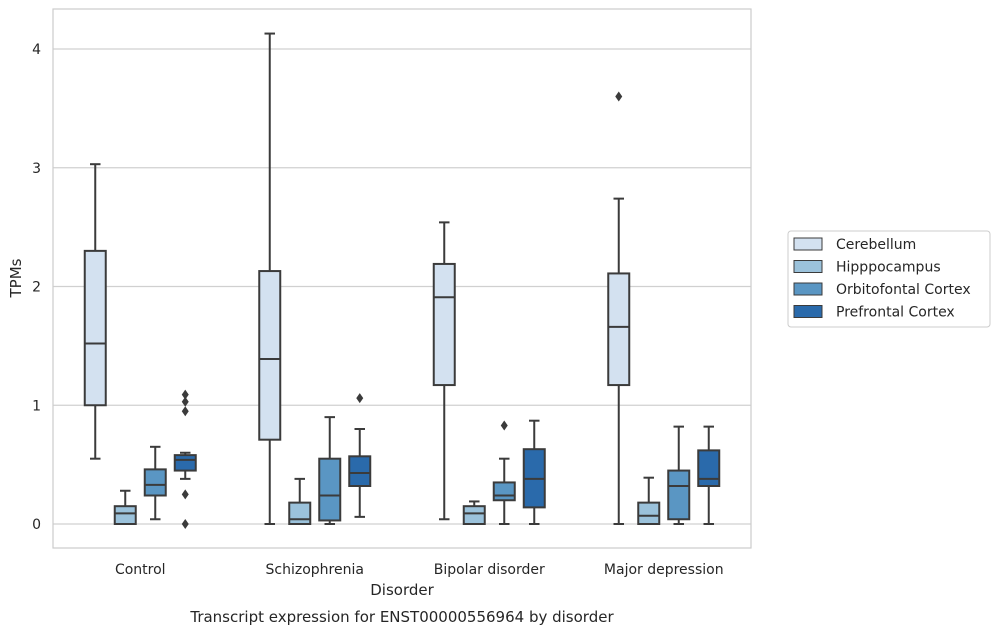 The height and width of the screenshot is (634, 999). I want to click on x-tick-label: Control, so click(140, 570).